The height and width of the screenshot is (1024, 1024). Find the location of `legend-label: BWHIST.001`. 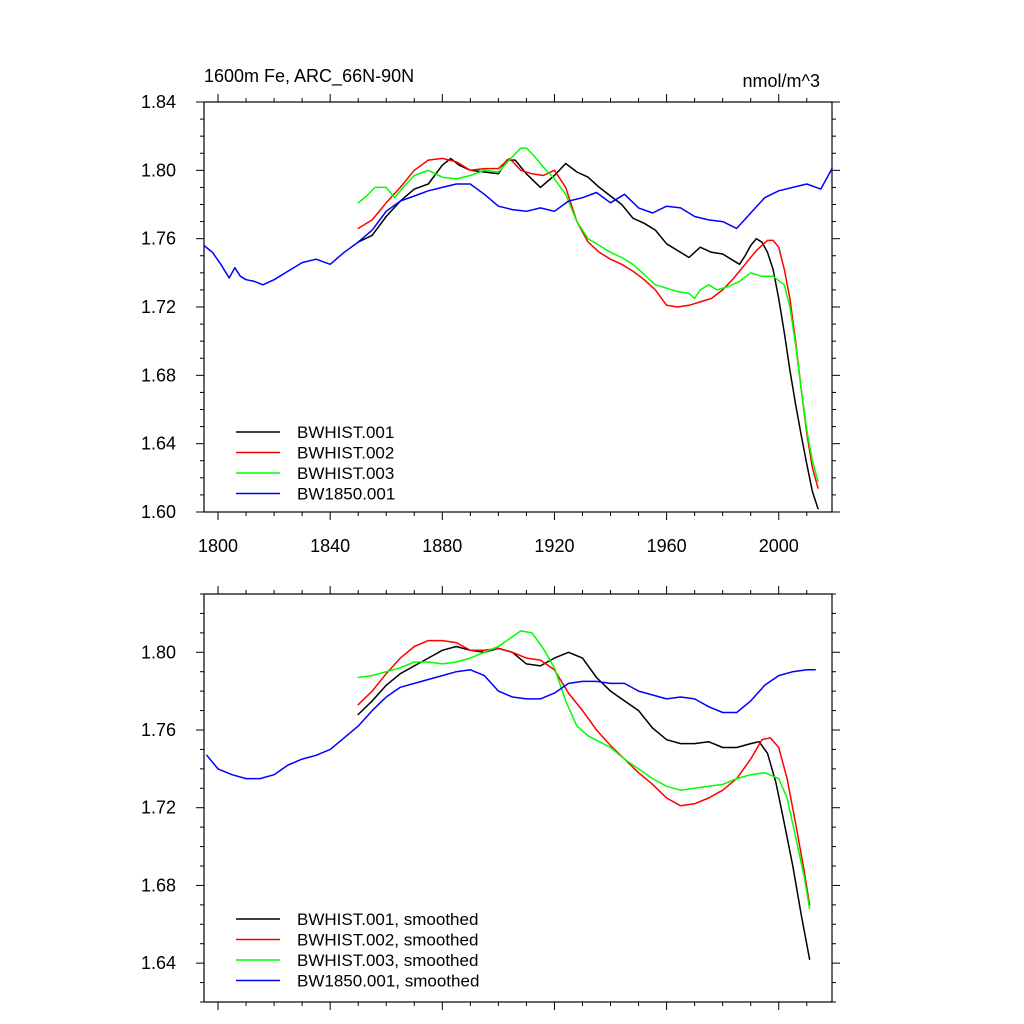

legend-label: BWHIST.001 is located at coordinates (345, 432).